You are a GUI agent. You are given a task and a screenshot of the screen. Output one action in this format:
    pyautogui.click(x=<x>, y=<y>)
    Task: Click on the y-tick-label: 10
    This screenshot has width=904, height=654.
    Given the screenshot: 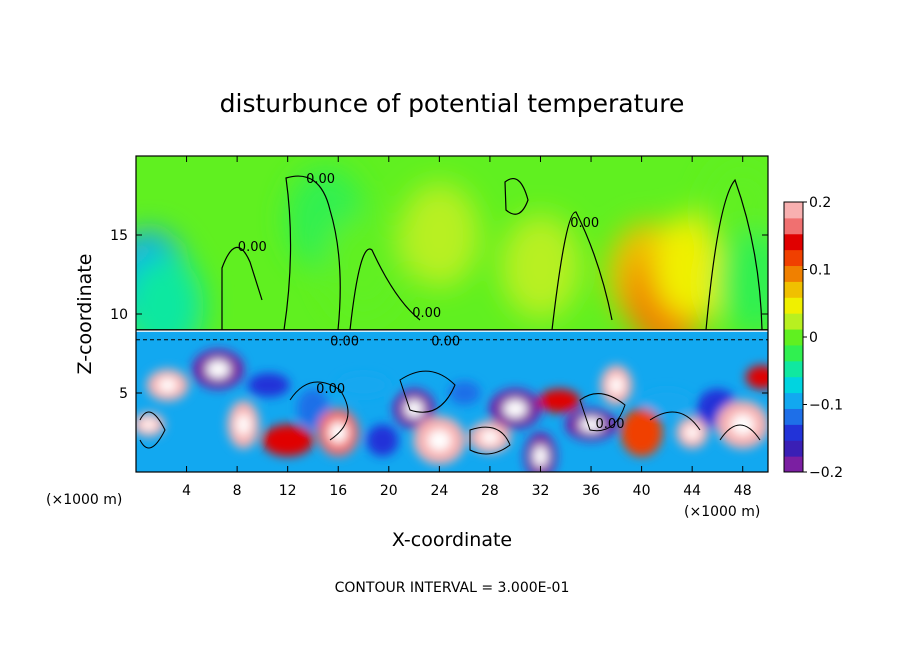 What is the action you would take?
    pyautogui.click(x=119, y=315)
    